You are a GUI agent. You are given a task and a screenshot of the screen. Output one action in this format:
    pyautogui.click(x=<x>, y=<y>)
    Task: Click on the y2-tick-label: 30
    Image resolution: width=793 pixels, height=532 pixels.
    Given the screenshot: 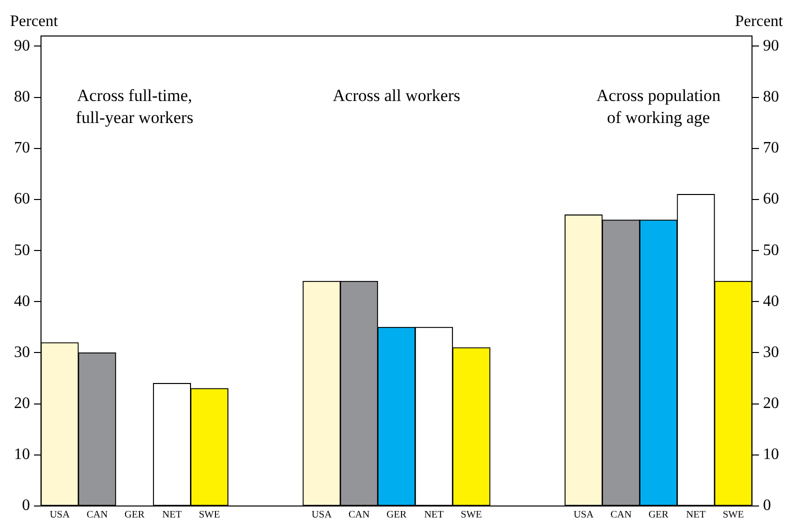 What is the action you would take?
    pyautogui.click(x=771, y=352)
    